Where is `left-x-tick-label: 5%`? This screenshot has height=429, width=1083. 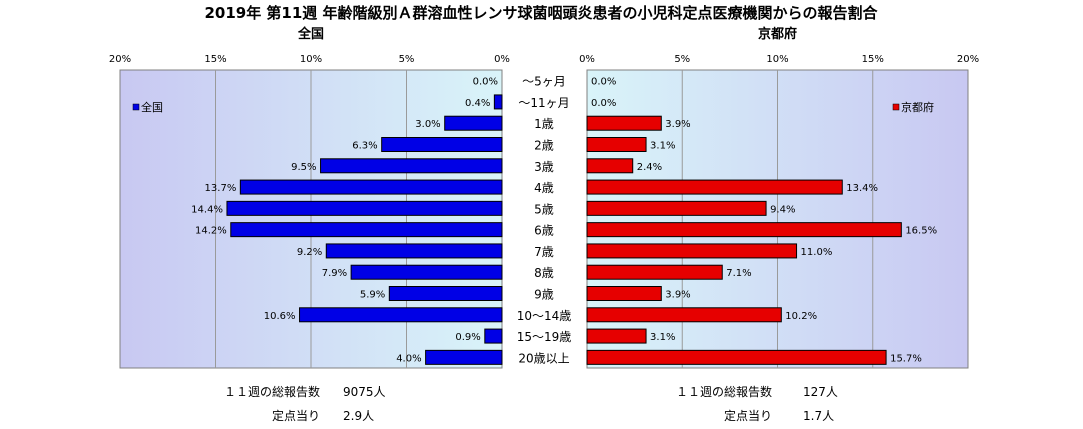 left-x-tick-label: 5% is located at coordinates (407, 59).